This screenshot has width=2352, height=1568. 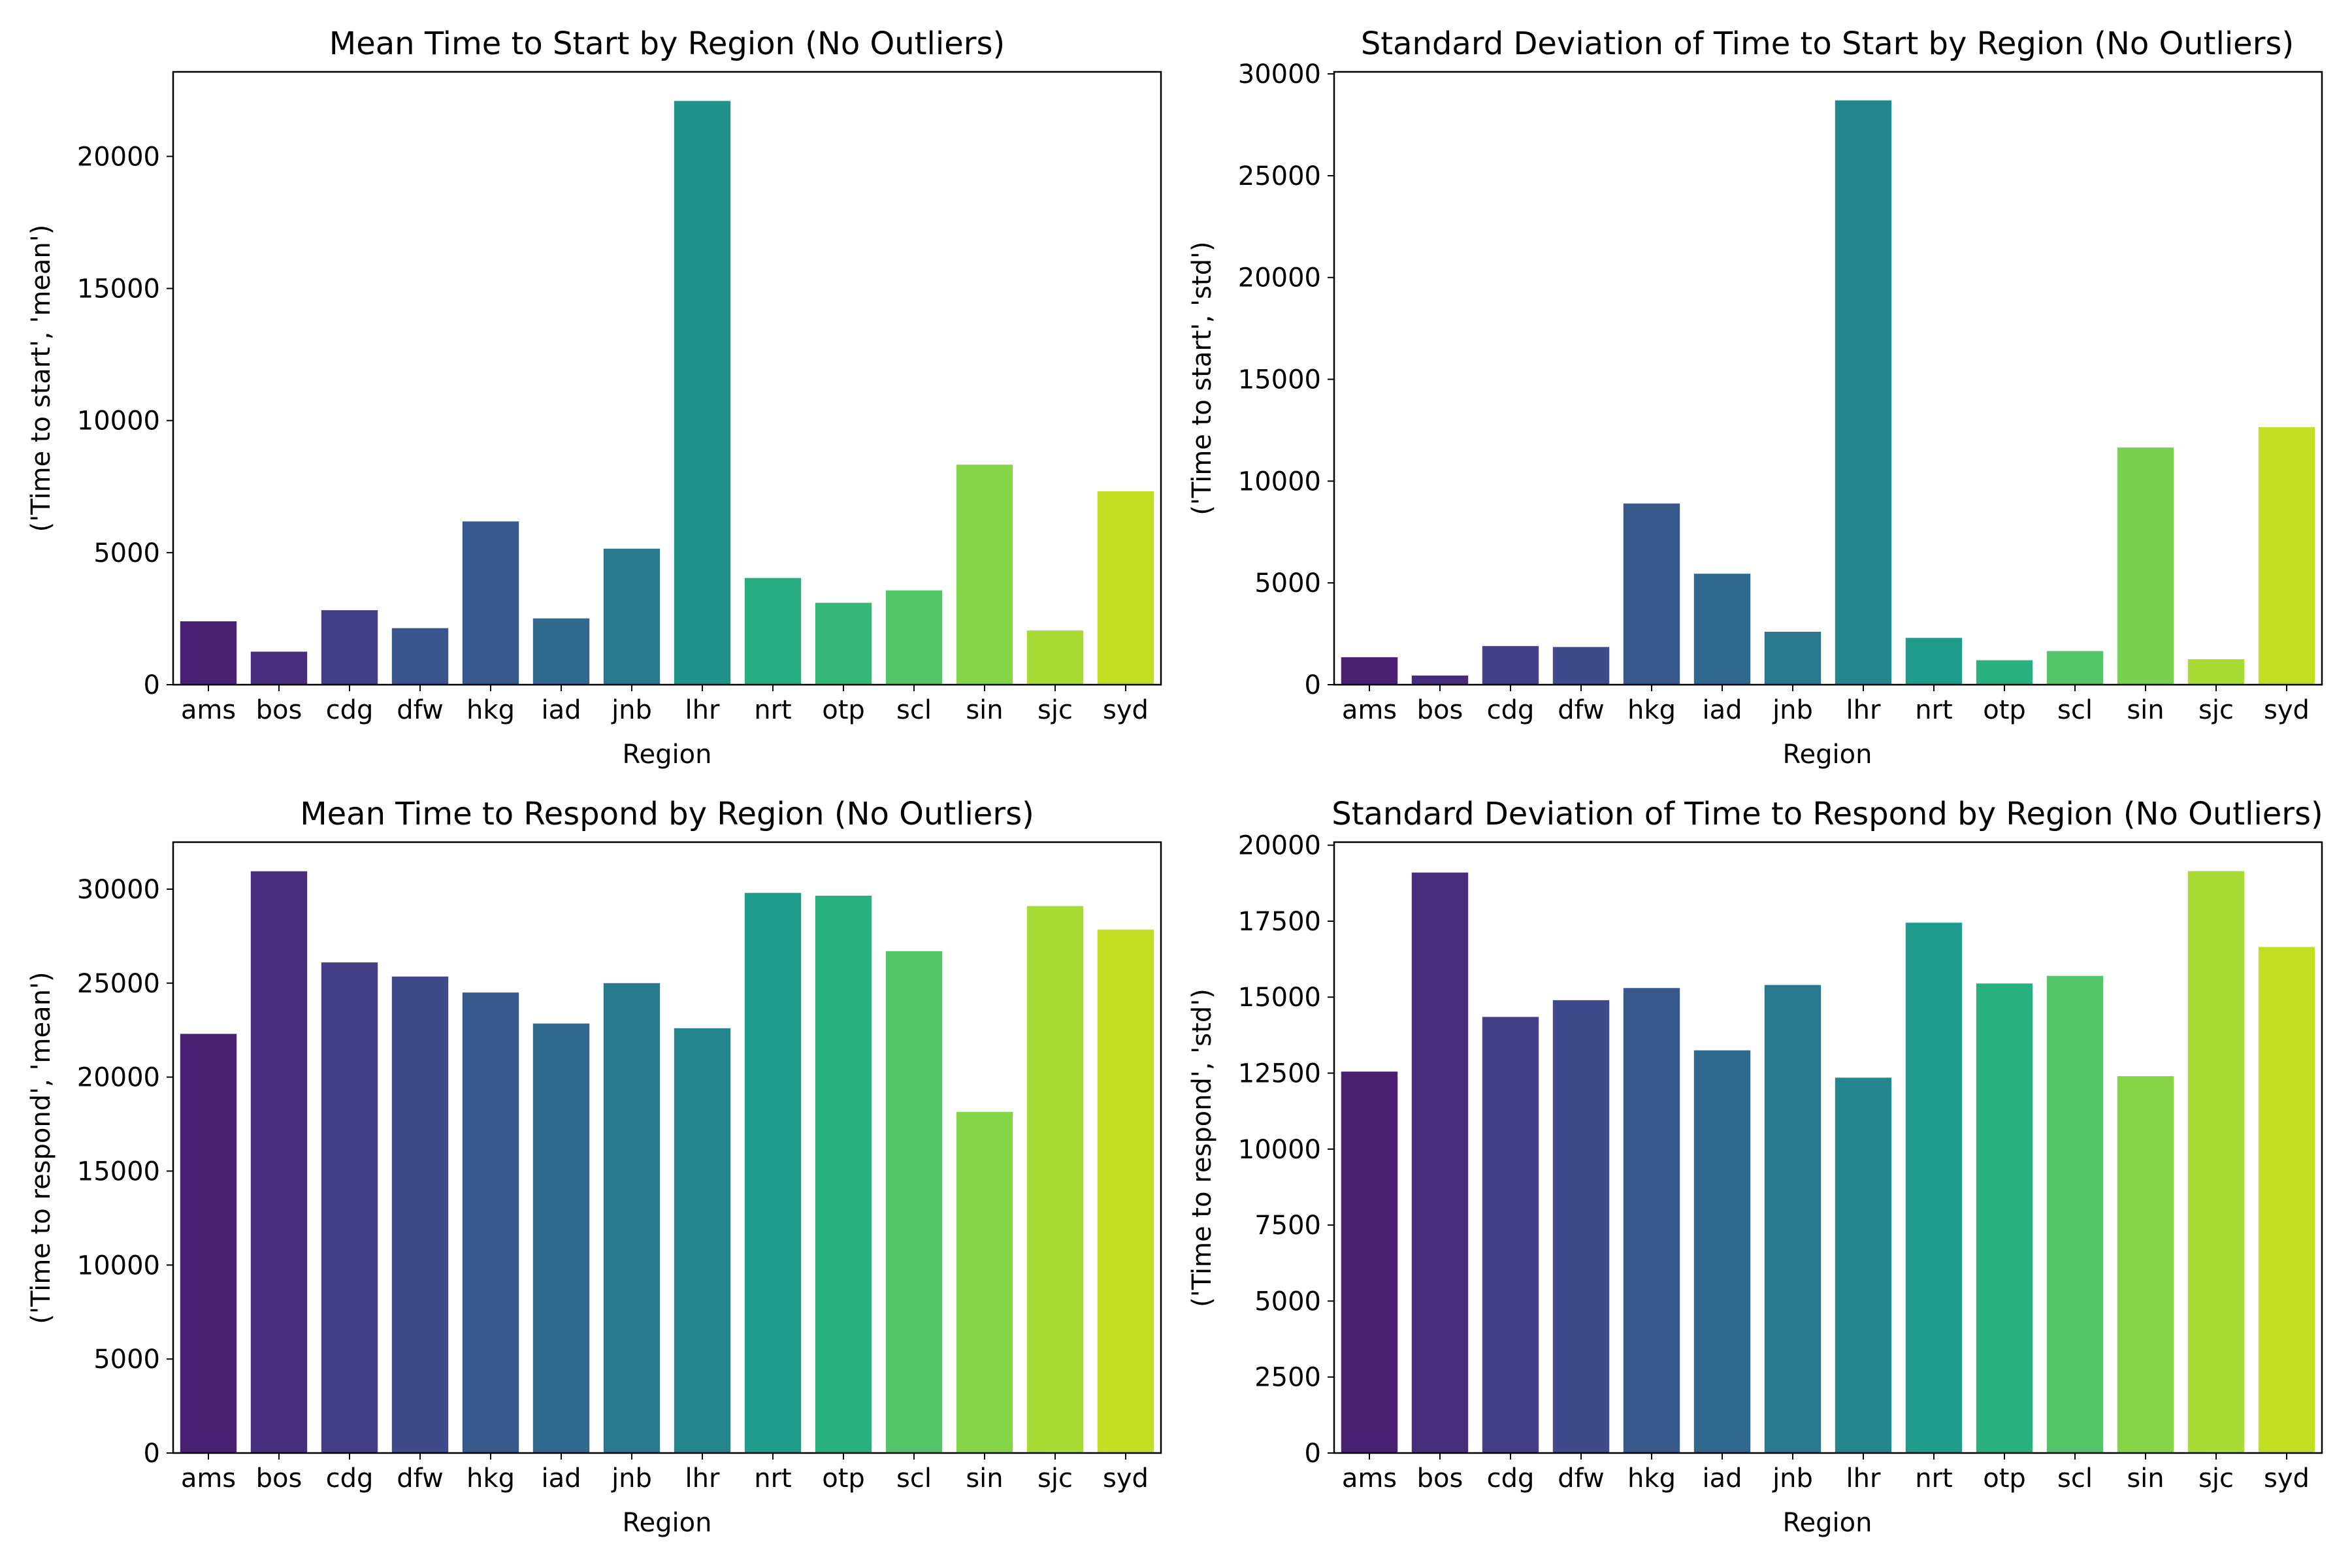 I want to click on y-ticks-group: 0 2500 5000 7500 10000 12500 15000 17500 20000, so click(x=1286, y=1150).